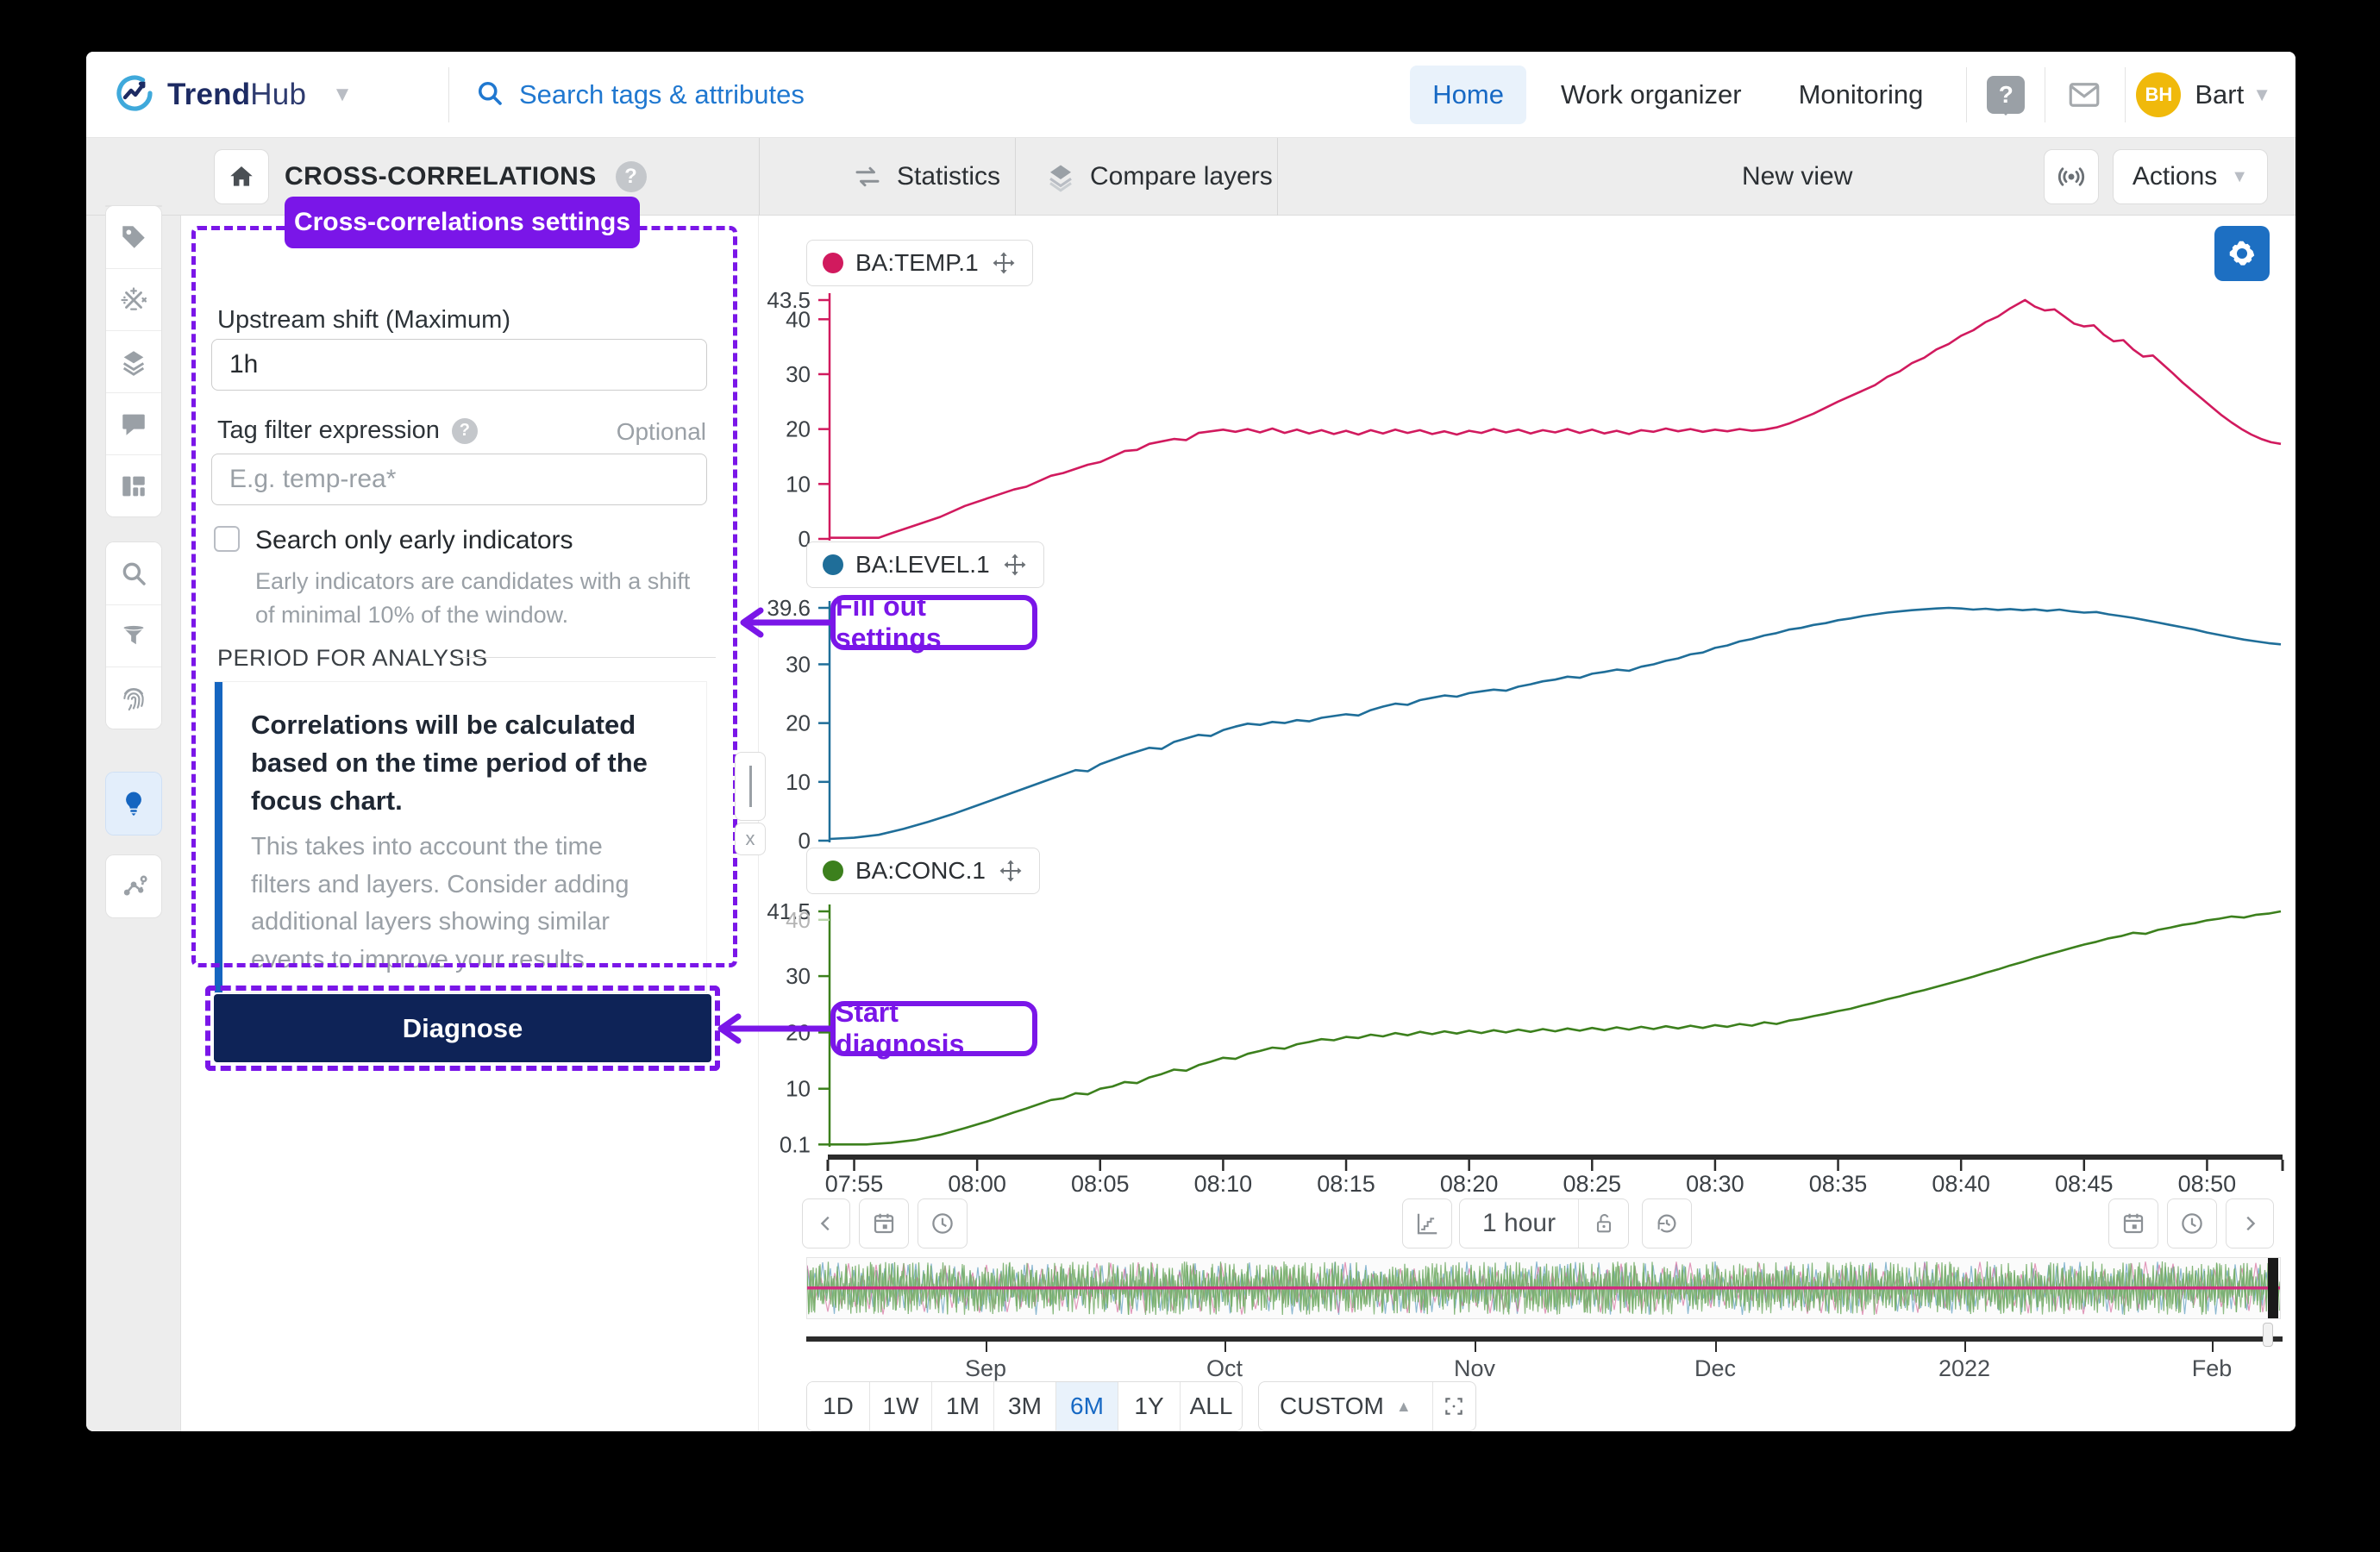 The image size is (2380, 1552). I want to click on settings-callout: Cross-correlations settings, so click(462, 223).